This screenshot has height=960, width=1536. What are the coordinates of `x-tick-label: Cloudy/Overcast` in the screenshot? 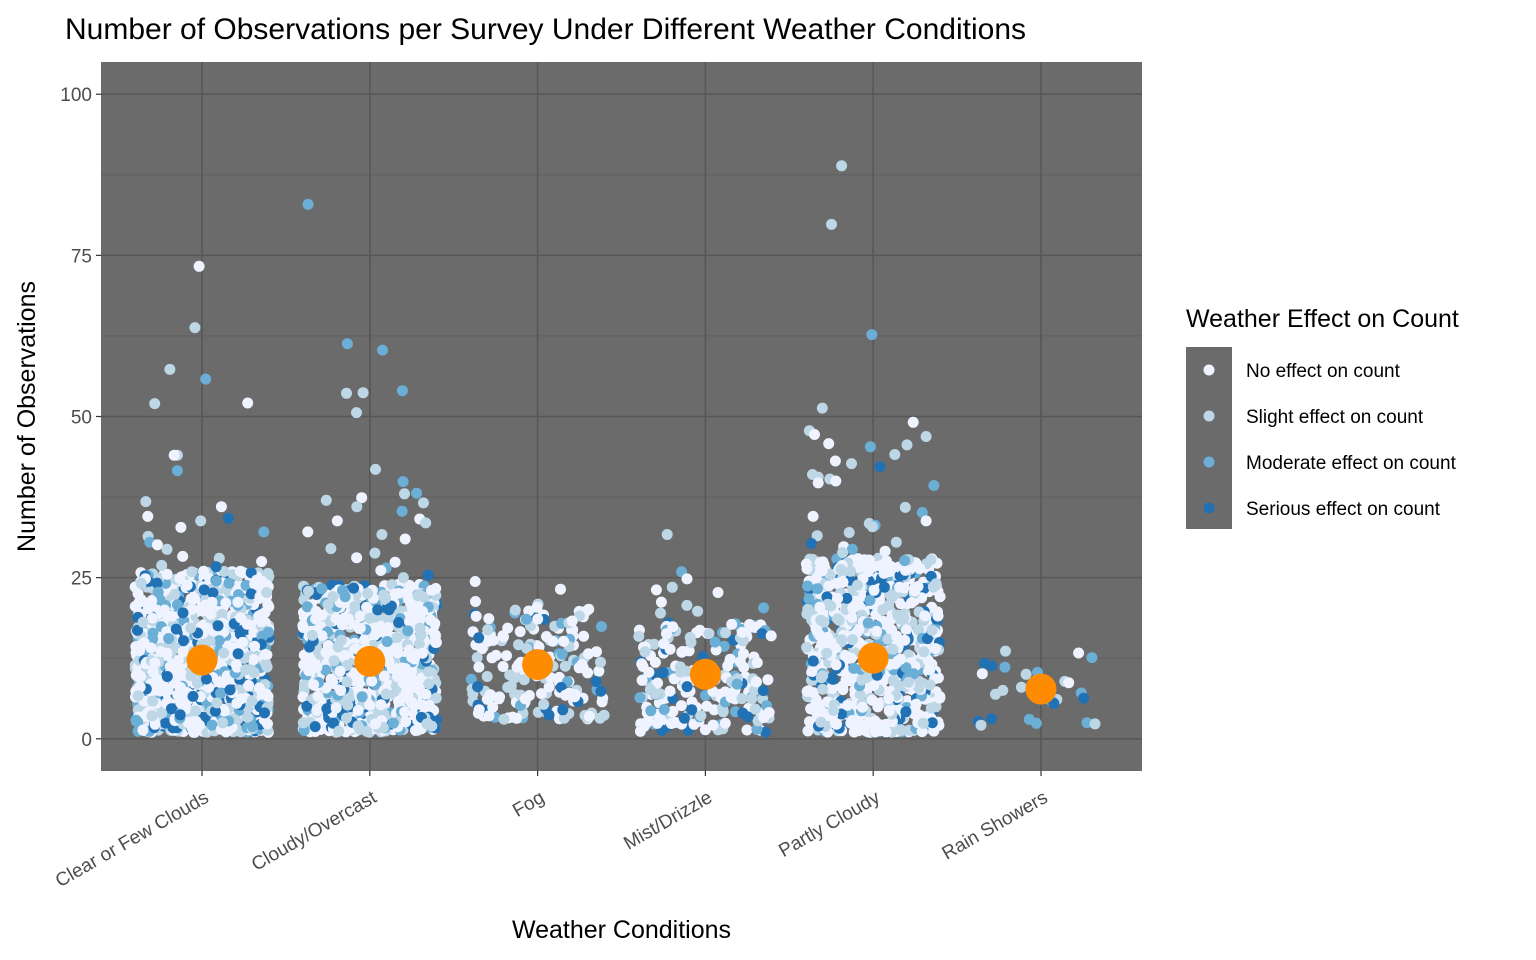 It's located at (314, 831).